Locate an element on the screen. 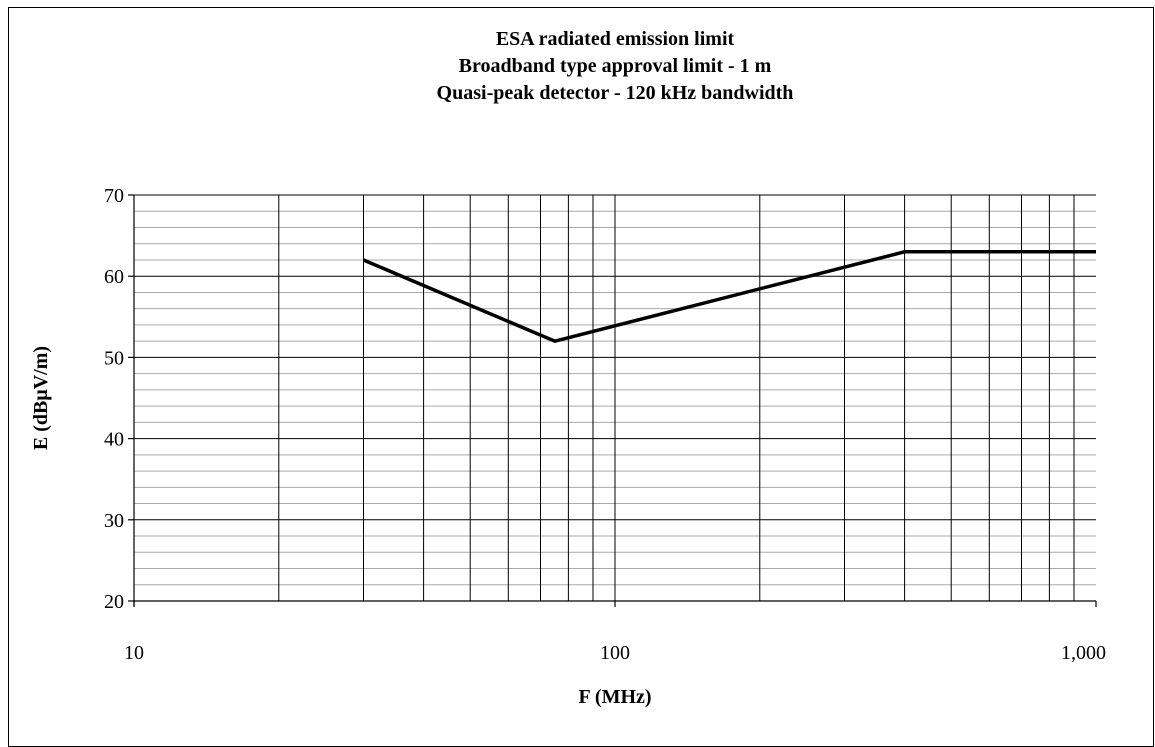 This screenshot has height=747, width=1155. x-tick-label: 1,000 is located at coordinates (1083, 653).